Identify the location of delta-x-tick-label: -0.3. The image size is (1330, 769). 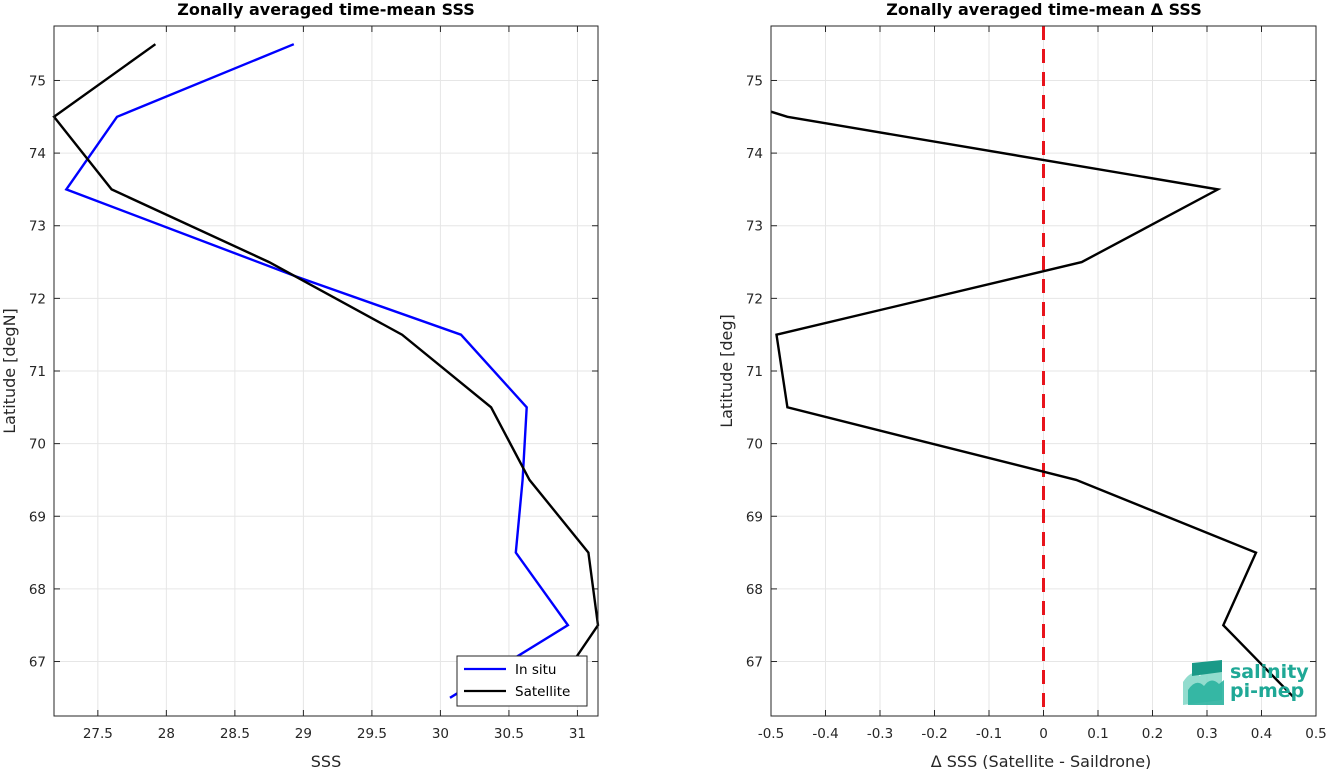
(880, 734).